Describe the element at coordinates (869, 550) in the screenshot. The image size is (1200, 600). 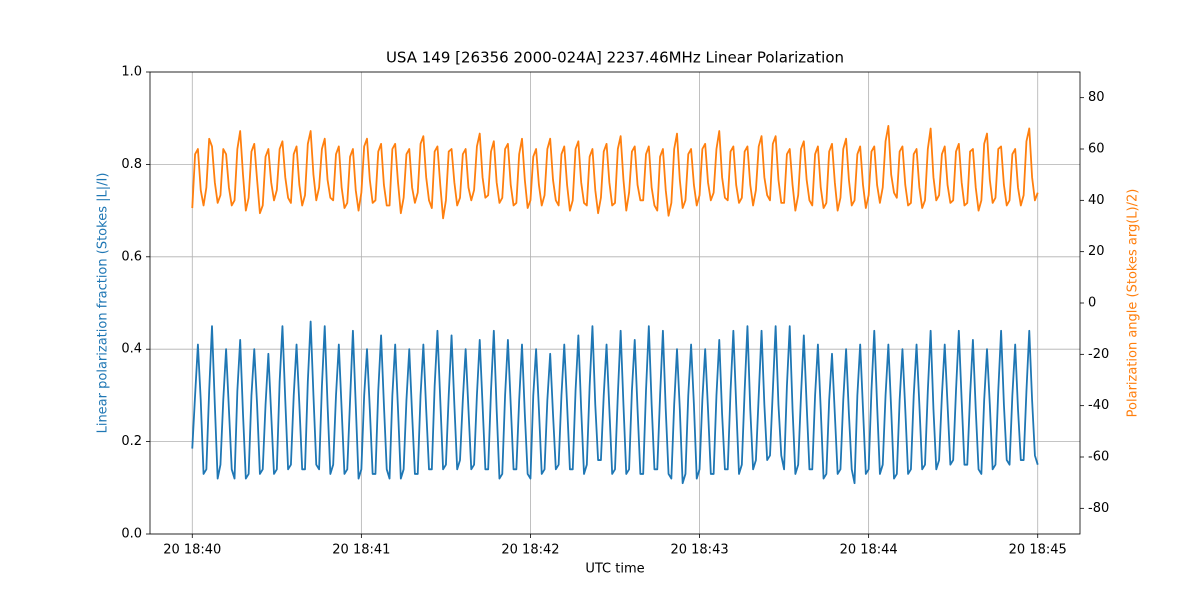
I see `x-tick-label: 20 18:44` at that location.